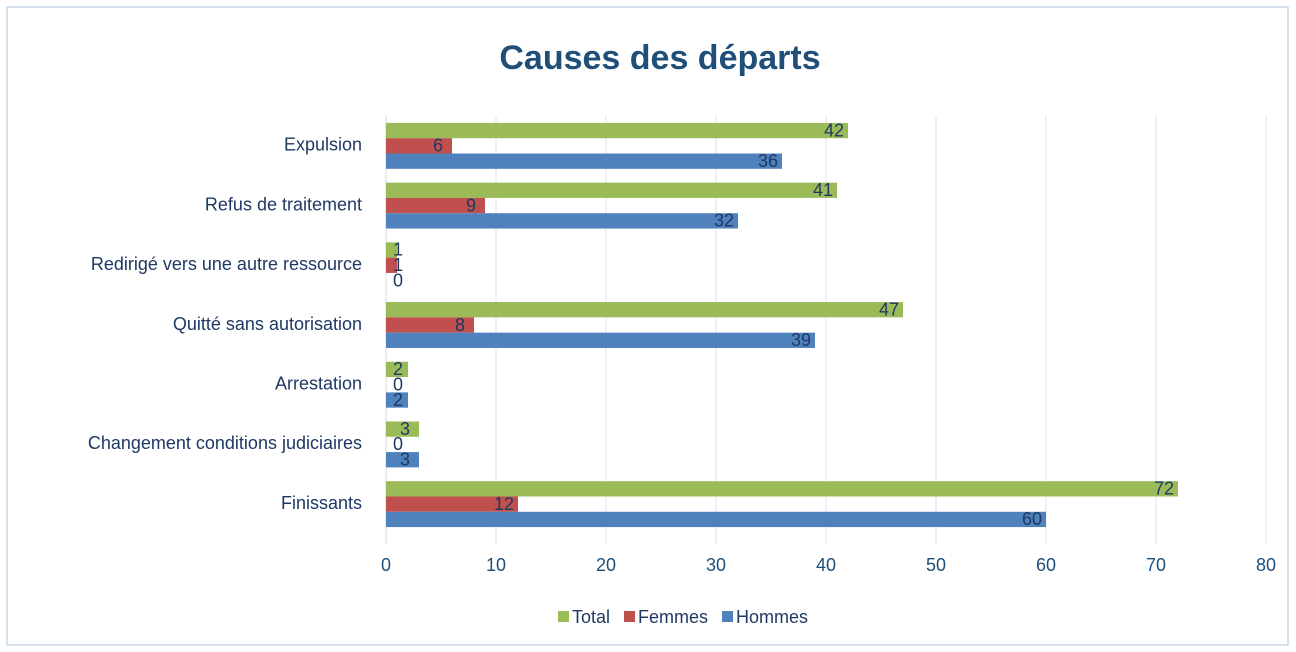  What do you see at coordinates (936, 565) in the screenshot?
I see `x-tick-label: 50` at bounding box center [936, 565].